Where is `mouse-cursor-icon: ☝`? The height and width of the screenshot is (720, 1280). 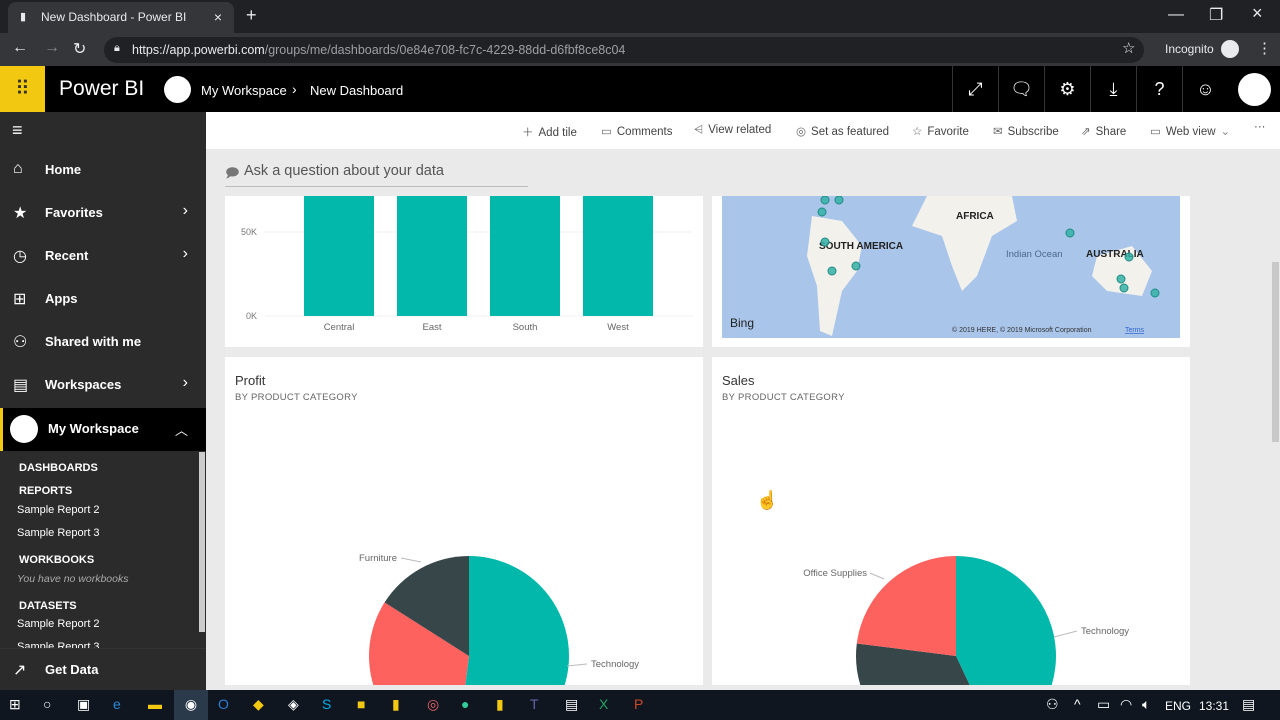 mouse-cursor-icon: ☝ is located at coordinates (767, 500).